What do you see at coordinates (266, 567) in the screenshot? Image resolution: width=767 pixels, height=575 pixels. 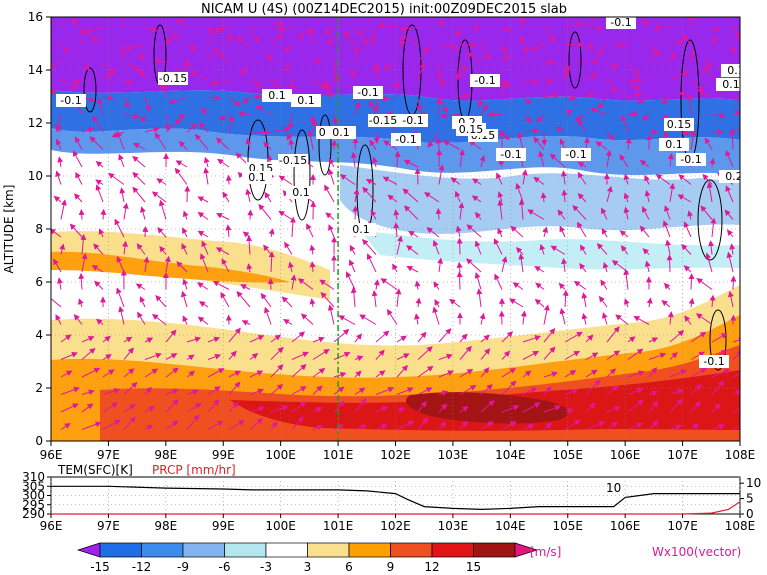 I see `colorbar-label: -3` at bounding box center [266, 567].